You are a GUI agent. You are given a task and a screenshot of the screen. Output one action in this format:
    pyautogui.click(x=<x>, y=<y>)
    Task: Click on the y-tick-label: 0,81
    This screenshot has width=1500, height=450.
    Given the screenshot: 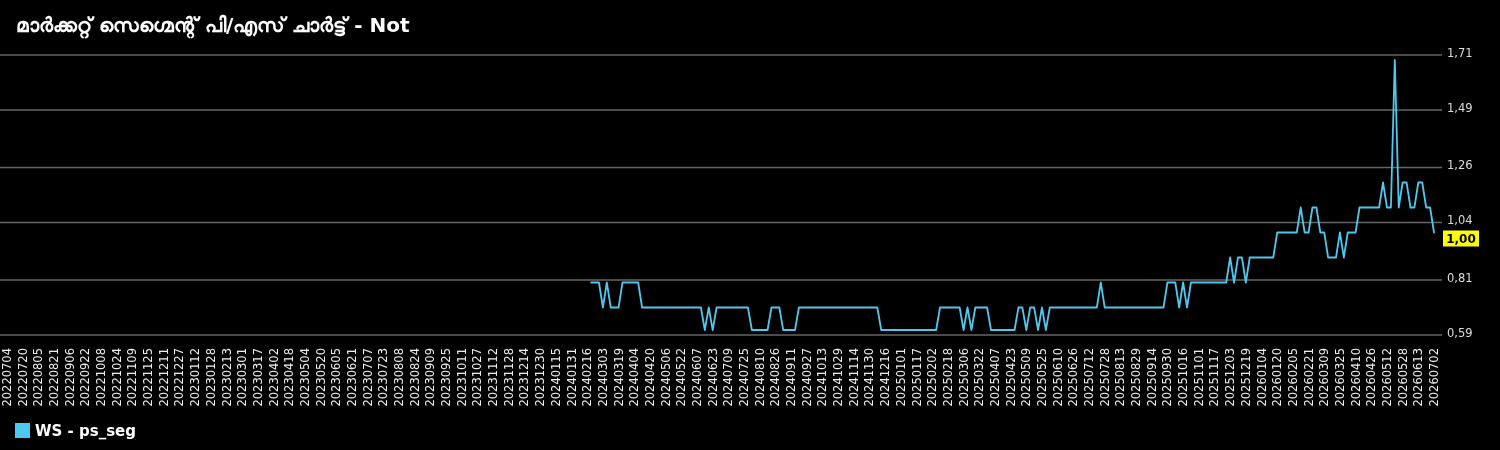 What is the action you would take?
    pyautogui.click(x=1460, y=277)
    